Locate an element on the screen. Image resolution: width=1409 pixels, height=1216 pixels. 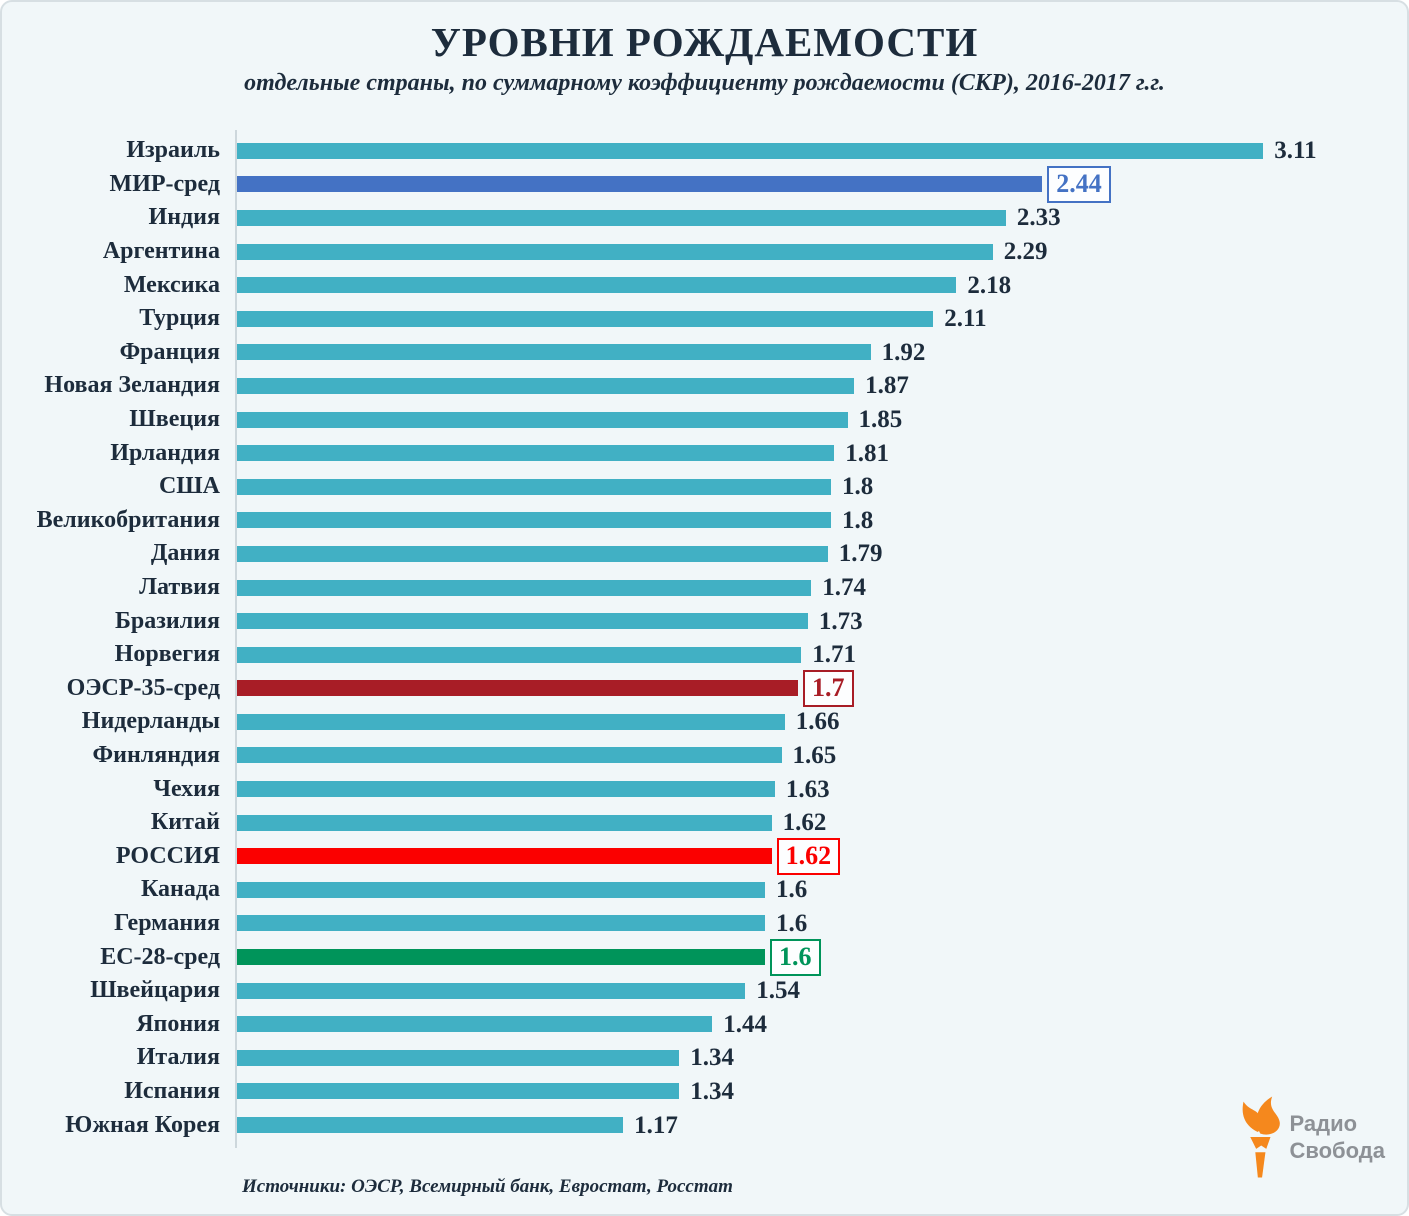
chart-row: Япония 1.44 is located at coordinates (704, 1024).